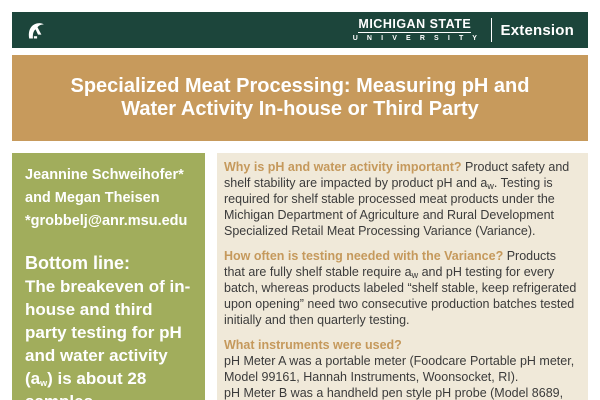 This screenshot has height=400, width=600. I want to click on author-email: *grobbelj@anr.msu.edu, so click(106, 221).